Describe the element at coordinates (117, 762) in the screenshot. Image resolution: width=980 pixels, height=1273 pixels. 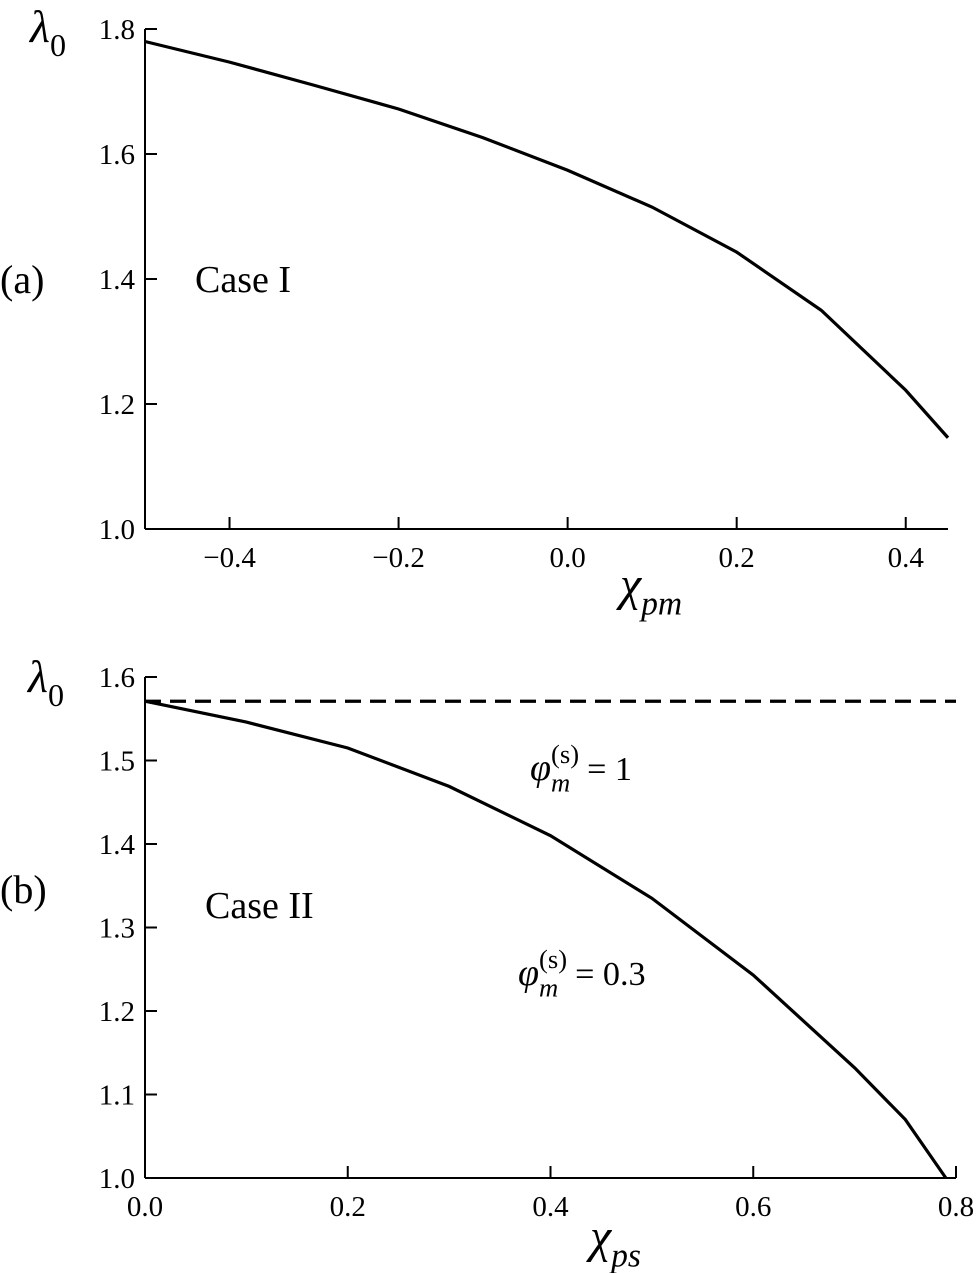
I see `y-tick-label: 1.5` at that location.